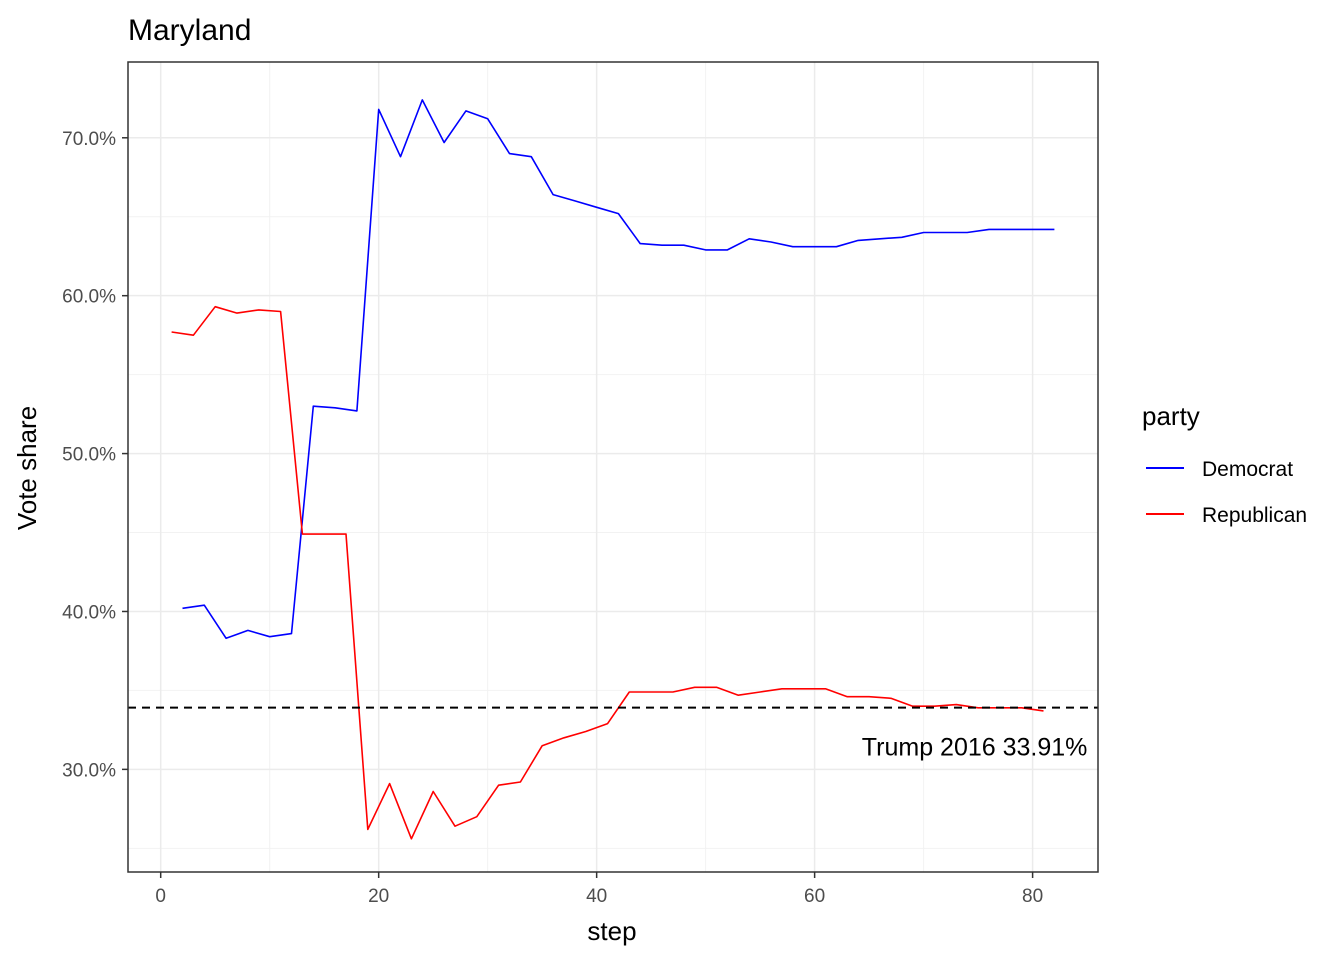 The width and height of the screenshot is (1344, 960). Describe the element at coordinates (611, 931) in the screenshot. I see `x-axis-title: step` at that location.